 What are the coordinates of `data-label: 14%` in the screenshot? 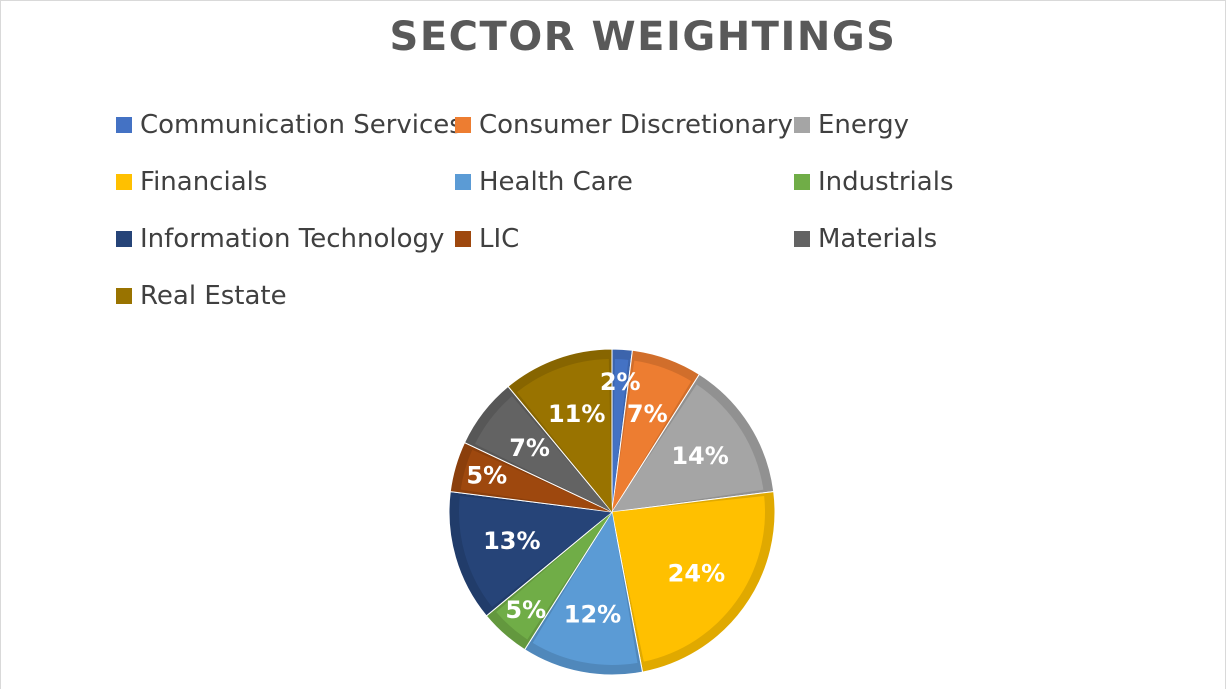 It's located at (699, 456).